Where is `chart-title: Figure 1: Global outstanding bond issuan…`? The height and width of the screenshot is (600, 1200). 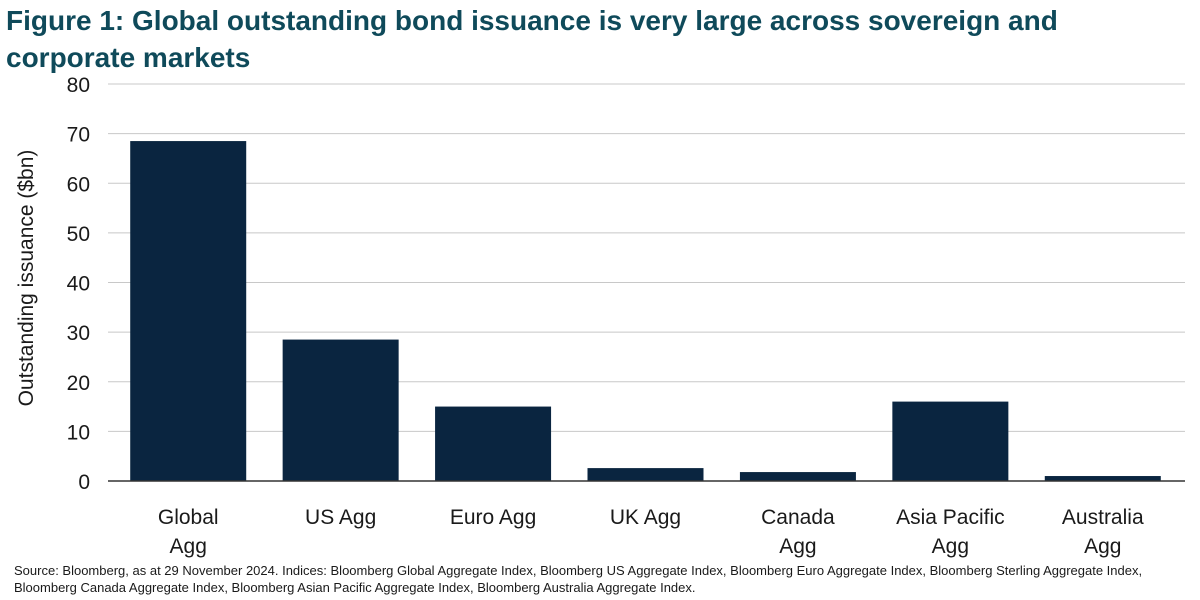 chart-title: Figure 1: Global outstanding bond issuan… is located at coordinates (532, 39).